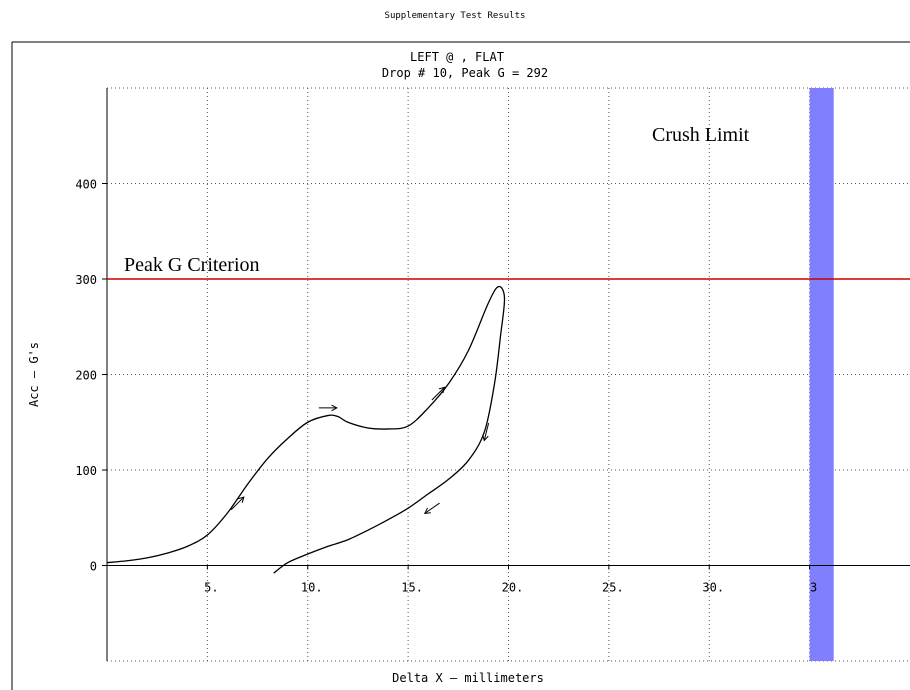  What do you see at coordinates (86, 376) in the screenshot?
I see `y-tick-label: 200` at bounding box center [86, 376].